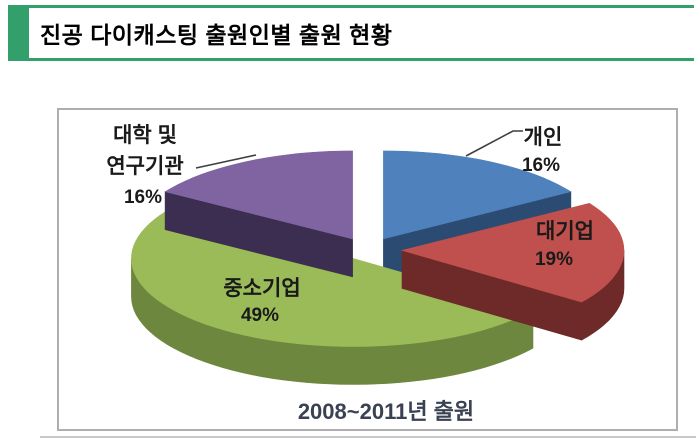 The image size is (700, 442). What do you see at coordinates (261, 288) in the screenshot?
I see `slice-label-sme: 중소기업` at bounding box center [261, 288].